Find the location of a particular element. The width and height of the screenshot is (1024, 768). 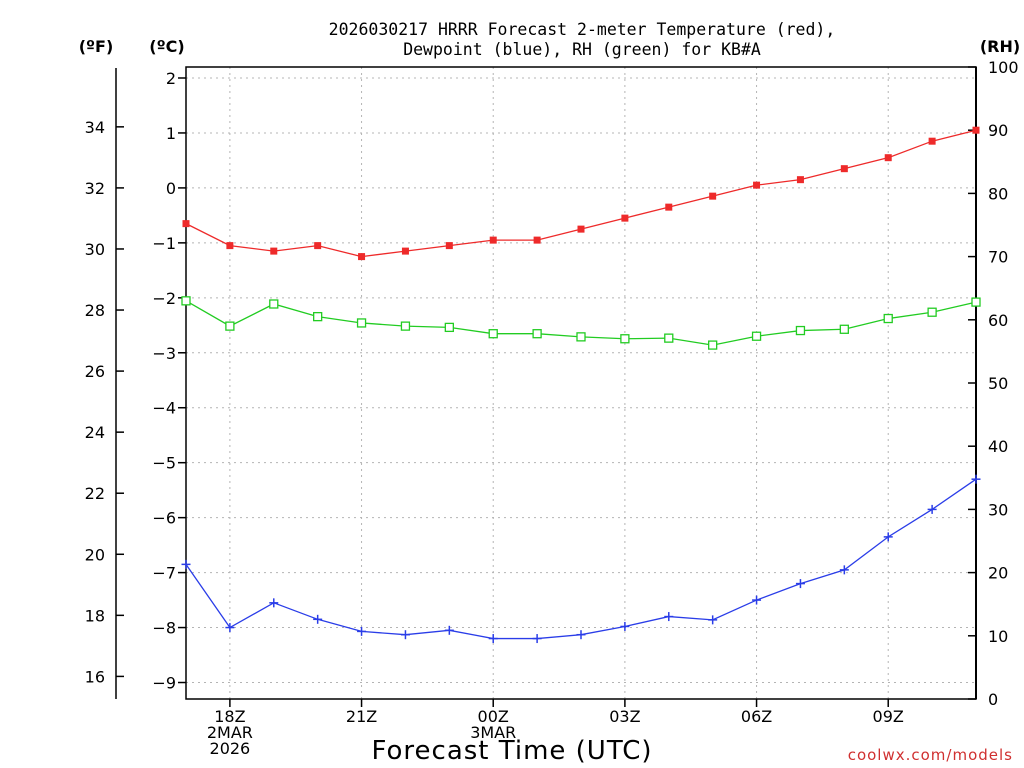

x-tick-label: 06Z is located at coordinates (756, 716).